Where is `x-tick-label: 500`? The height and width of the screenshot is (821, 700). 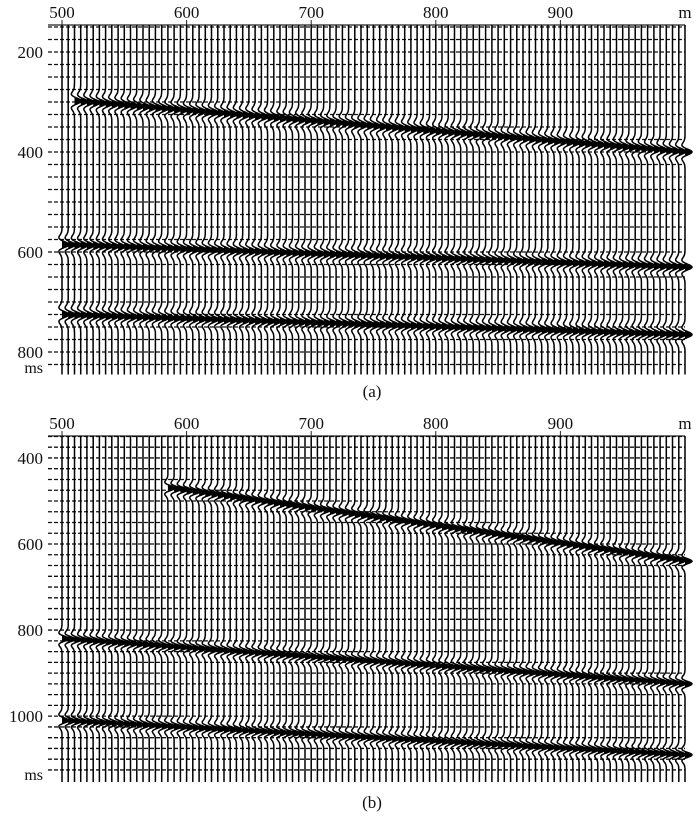 x-tick-label: 500 is located at coordinates (62, 423).